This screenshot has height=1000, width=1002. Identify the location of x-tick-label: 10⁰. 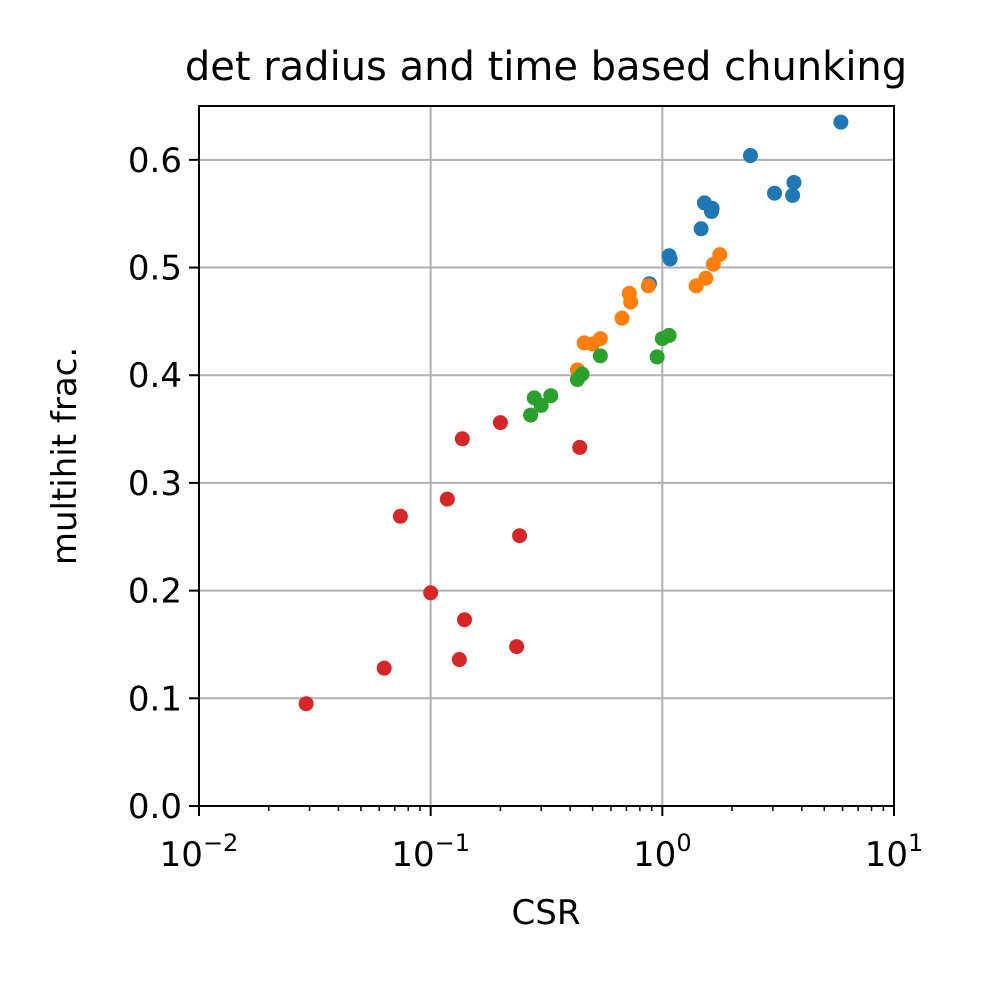
(662, 852).